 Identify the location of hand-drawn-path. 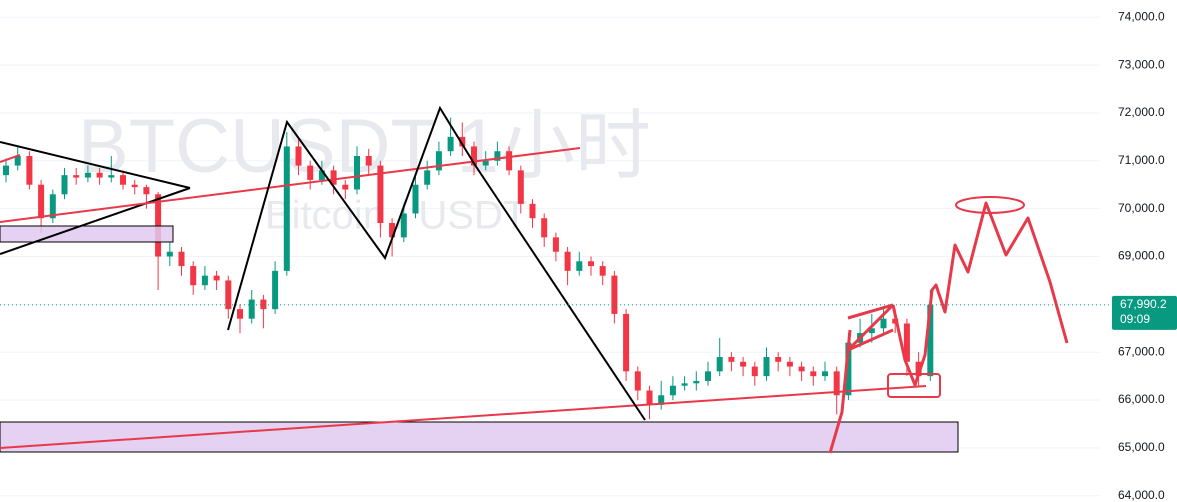
(840, 391).